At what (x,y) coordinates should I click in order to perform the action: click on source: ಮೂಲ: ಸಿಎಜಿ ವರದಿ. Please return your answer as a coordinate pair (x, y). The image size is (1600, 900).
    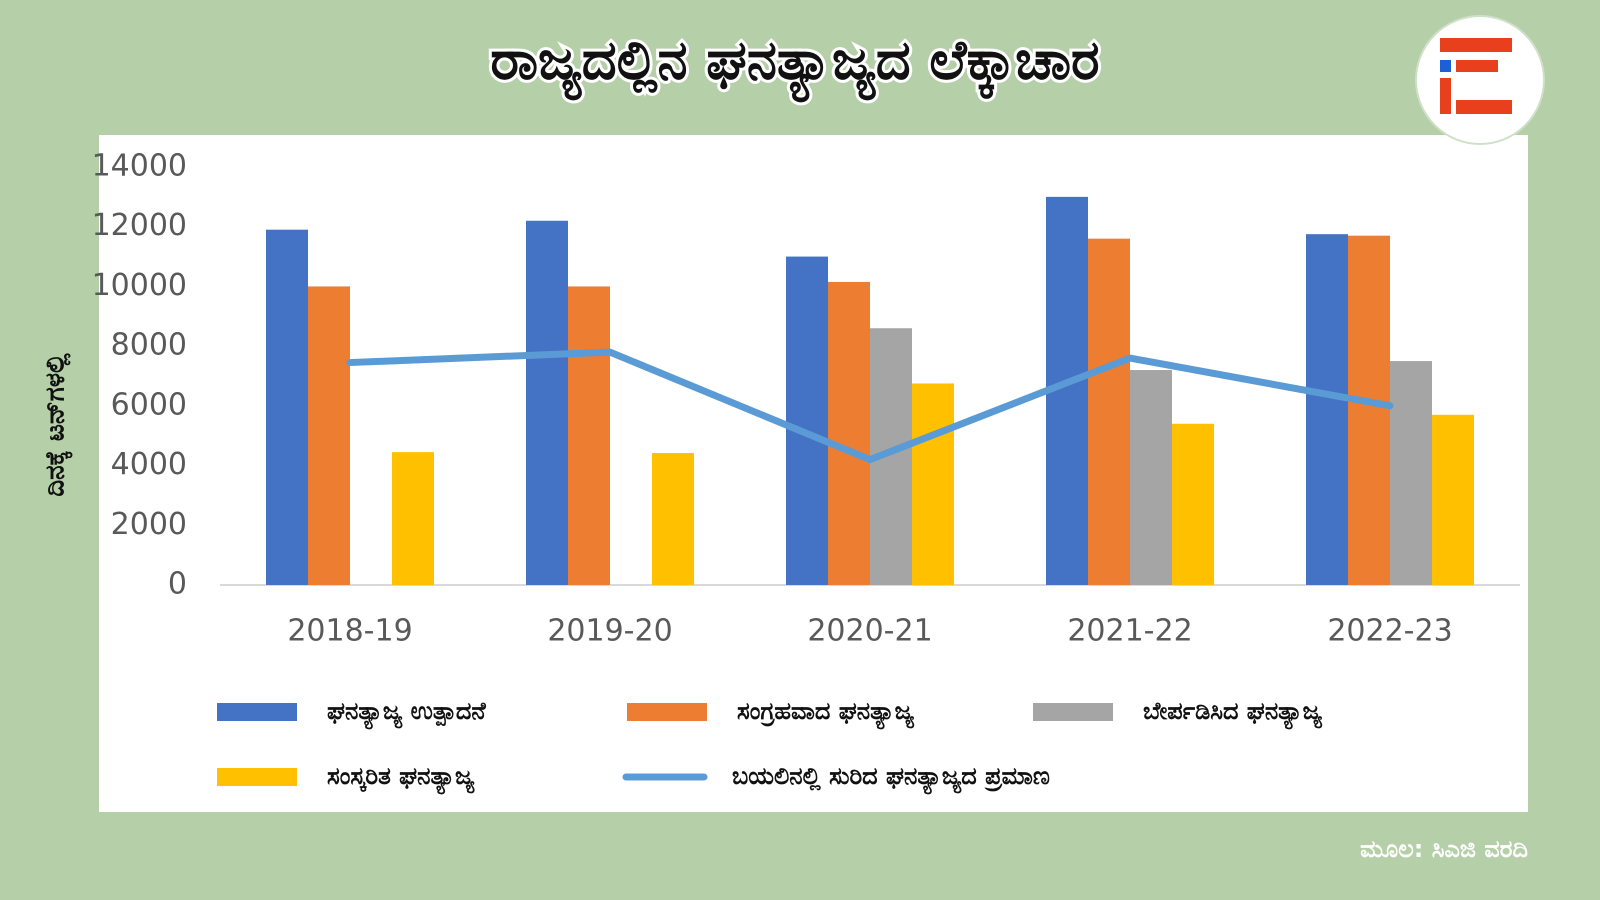
    Looking at the image, I should click on (1444, 849).